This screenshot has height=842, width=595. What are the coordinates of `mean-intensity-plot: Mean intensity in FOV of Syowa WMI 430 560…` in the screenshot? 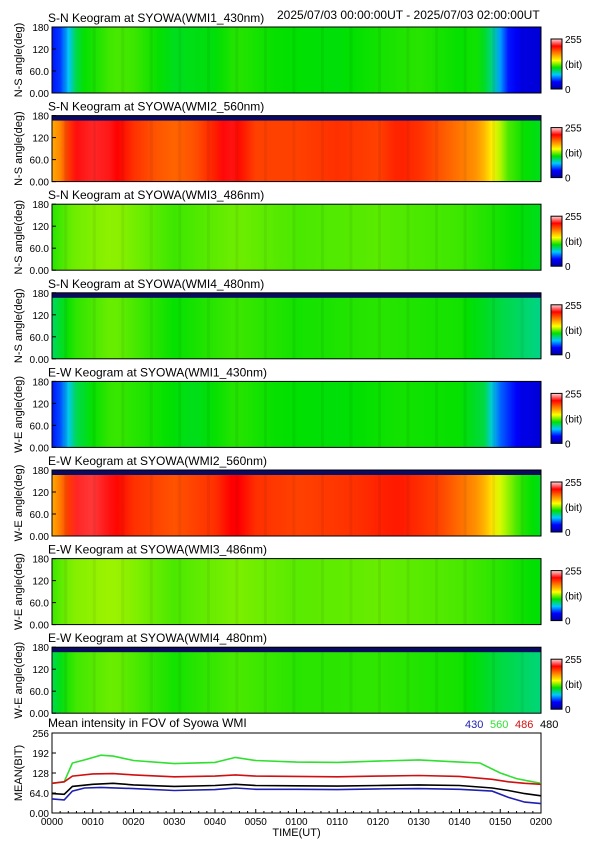 It's located at (285, 777).